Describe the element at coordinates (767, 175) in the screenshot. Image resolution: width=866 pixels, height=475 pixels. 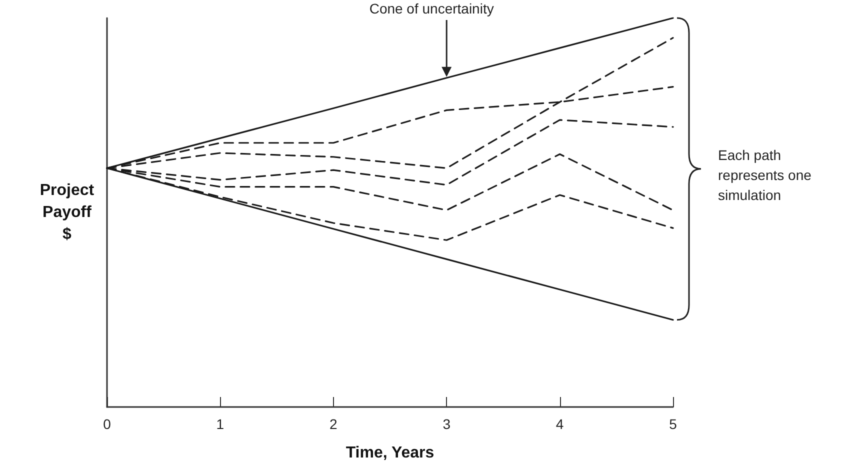
I see `text: Each path represents one simulation` at that location.